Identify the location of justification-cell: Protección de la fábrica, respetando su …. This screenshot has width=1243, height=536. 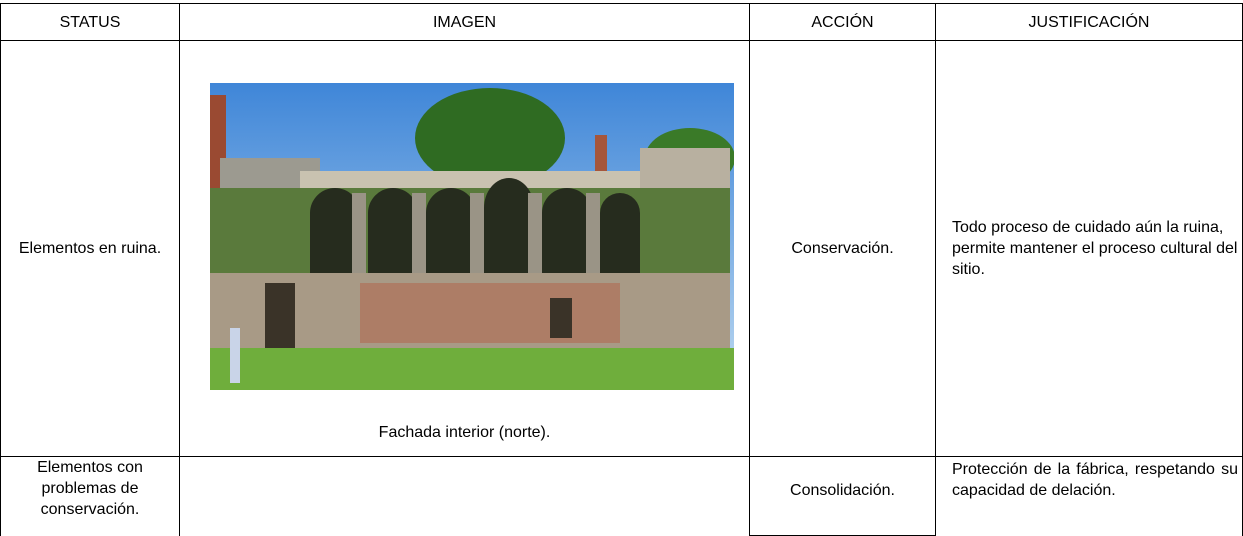
(1089, 496).